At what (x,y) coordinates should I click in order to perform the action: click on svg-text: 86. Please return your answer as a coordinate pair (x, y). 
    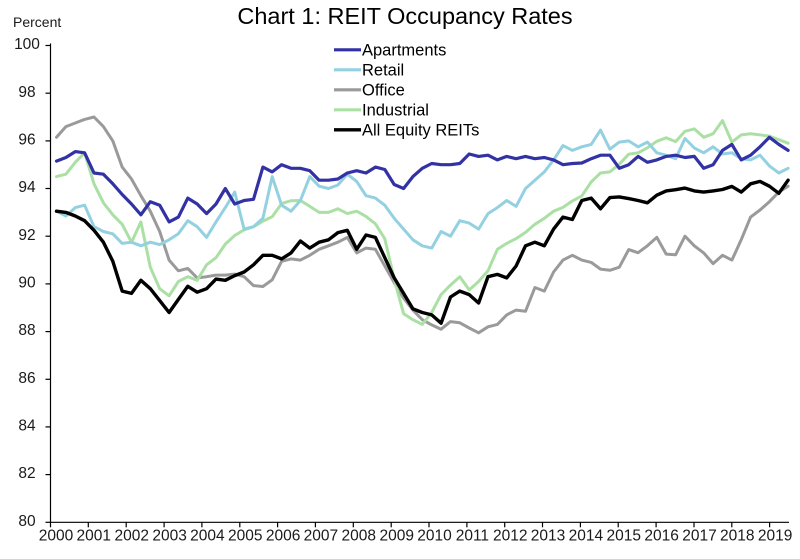
    Looking at the image, I should click on (26, 378).